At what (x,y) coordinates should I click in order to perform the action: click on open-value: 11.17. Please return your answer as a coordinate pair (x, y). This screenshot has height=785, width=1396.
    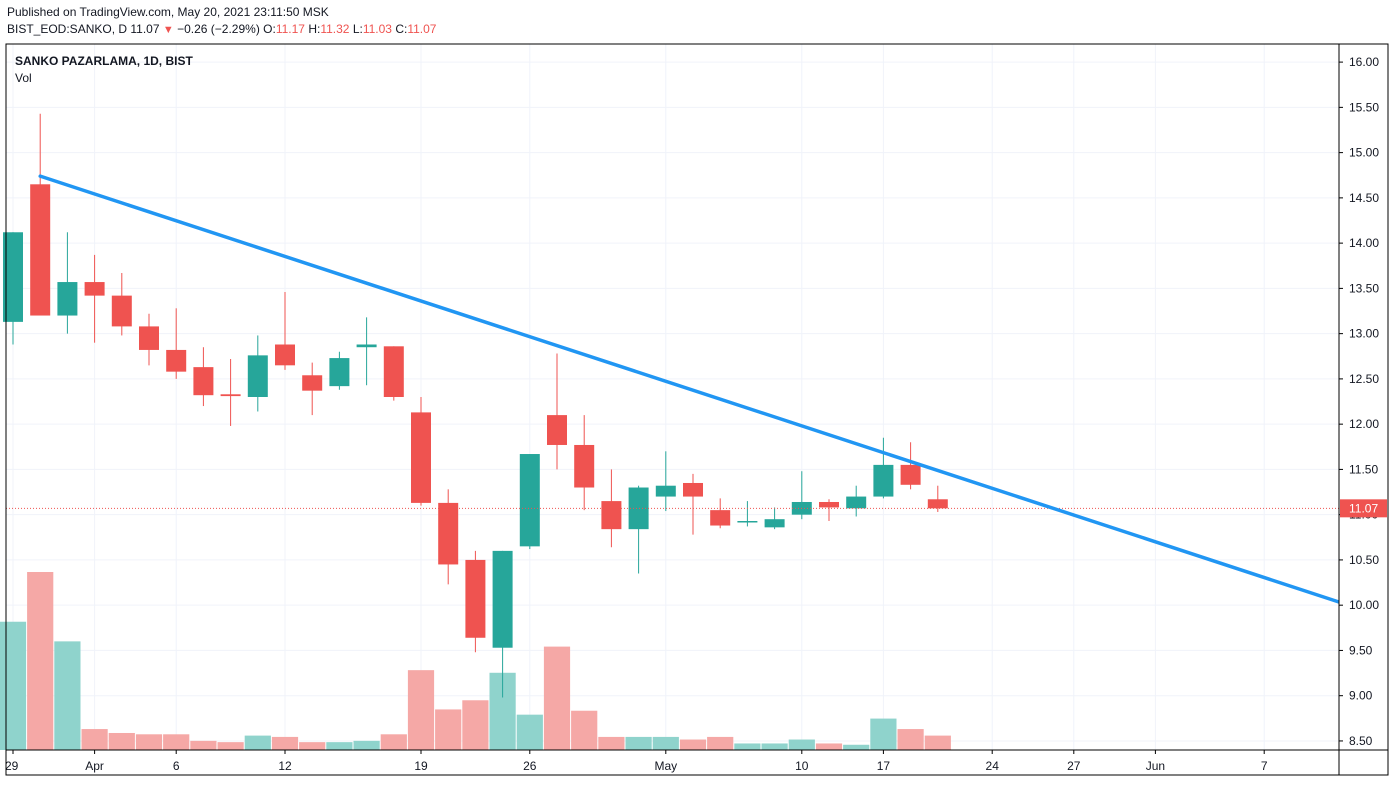
    Looking at the image, I should click on (290, 29).